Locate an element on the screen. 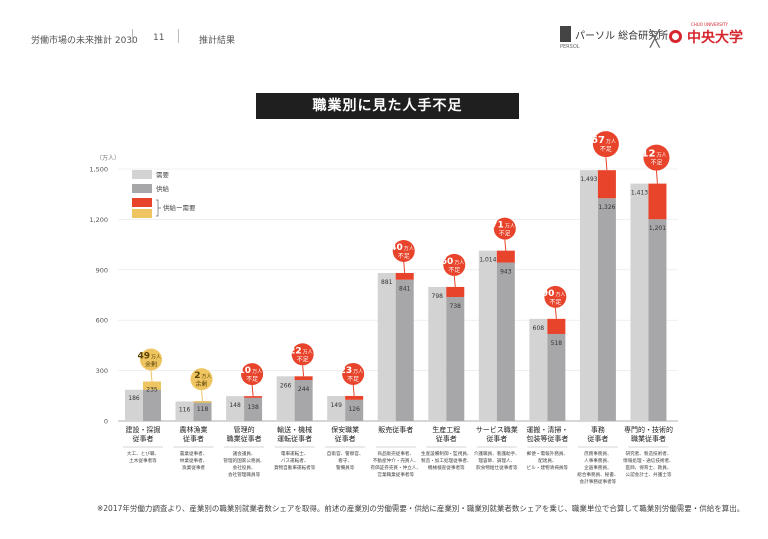 The image size is (768, 539). header-divider is located at coordinates (132, 36).